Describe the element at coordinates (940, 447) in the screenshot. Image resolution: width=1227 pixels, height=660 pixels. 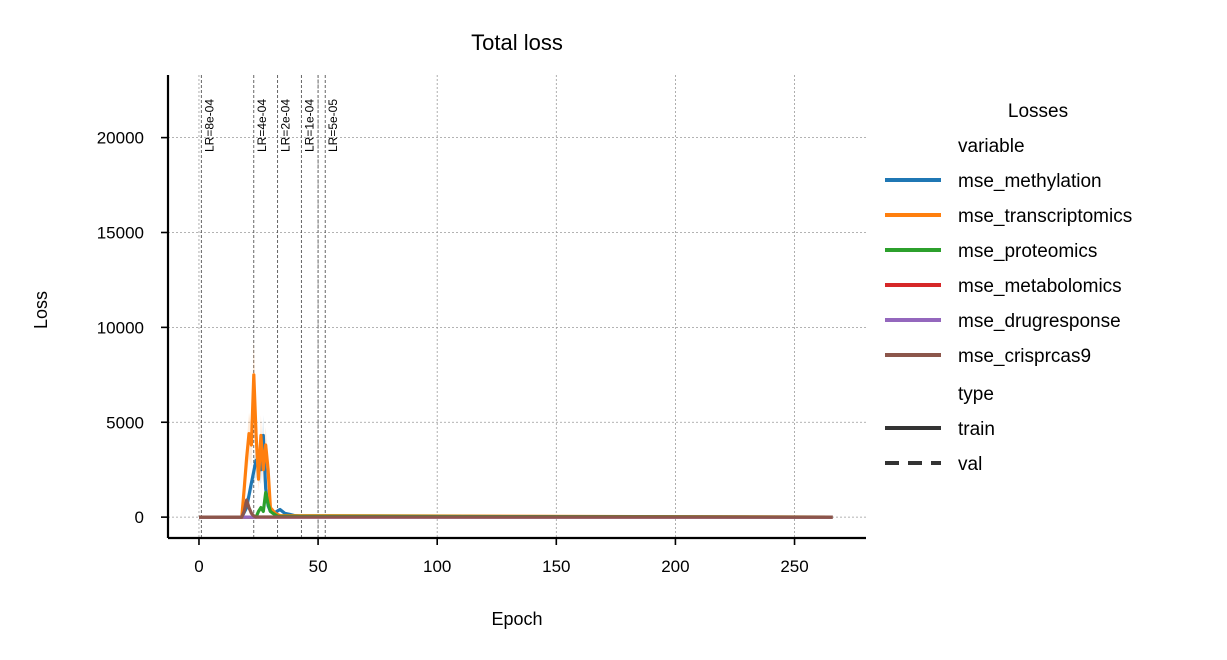
I see `legend-types: train val` at that location.